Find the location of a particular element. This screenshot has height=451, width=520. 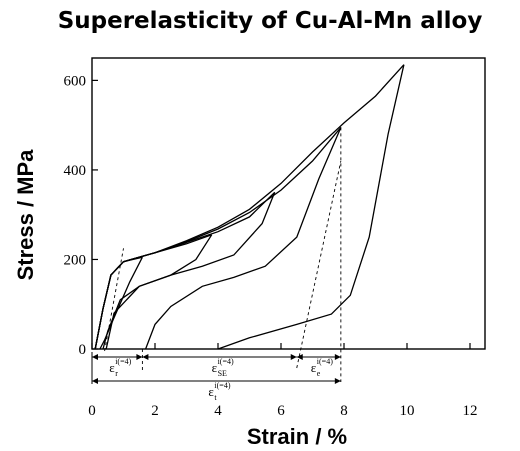

x-tick-label: 10 is located at coordinates (407, 411).